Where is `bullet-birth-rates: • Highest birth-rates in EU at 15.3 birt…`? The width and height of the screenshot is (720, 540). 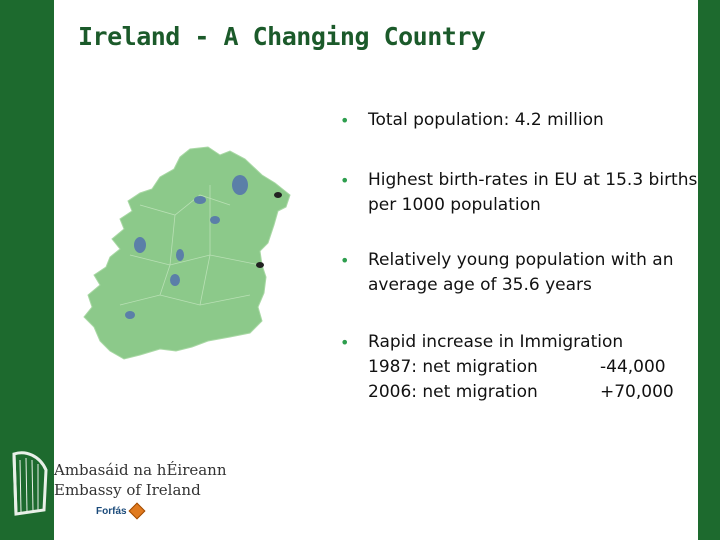 bullet-birth-rates: • Highest birth-rates in EU at 15.3 birt… is located at coordinates (518, 193).